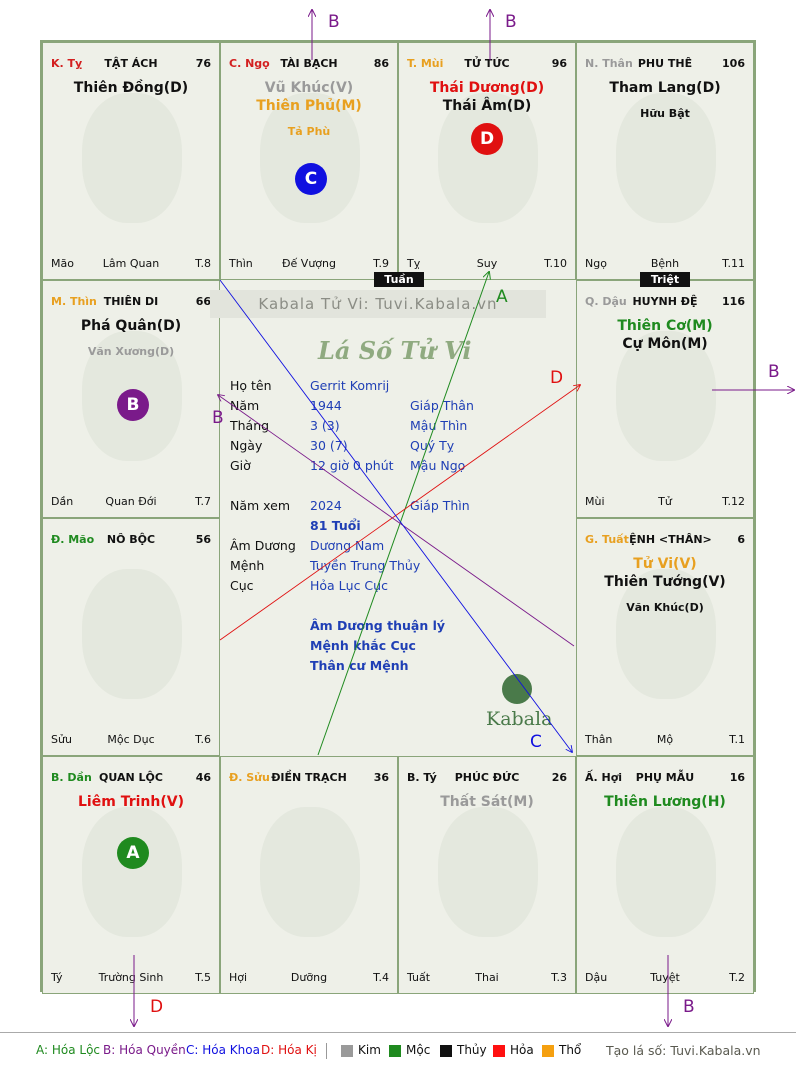 The image size is (796, 1070). What do you see at coordinates (131, 777) in the screenshot?
I see `palace-name: QUAN LỘC` at bounding box center [131, 777].